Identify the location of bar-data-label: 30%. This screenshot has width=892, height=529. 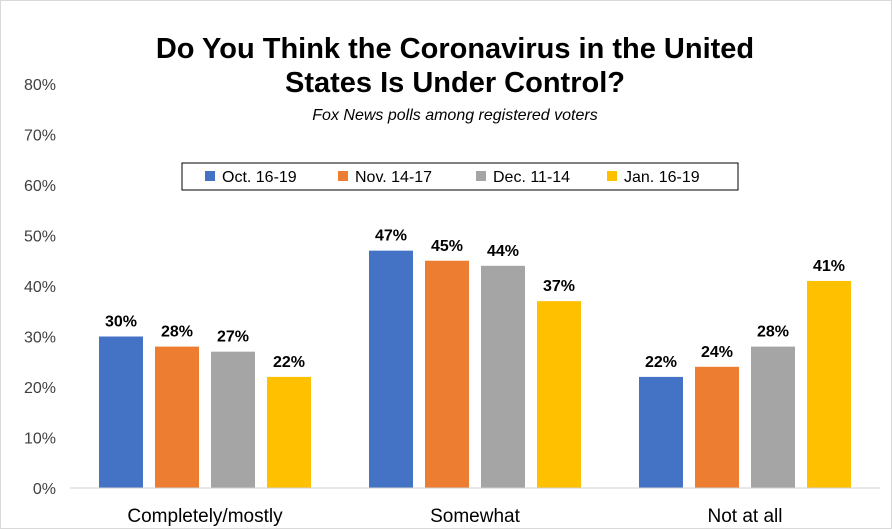
(121, 322).